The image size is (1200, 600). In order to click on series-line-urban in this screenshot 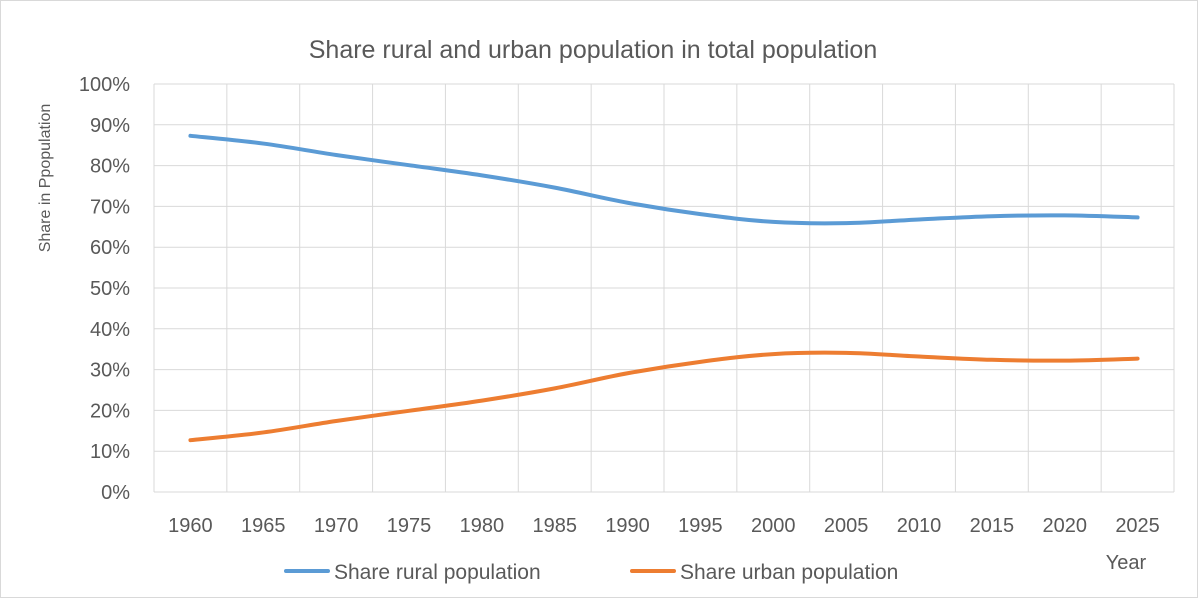, I will do `click(664, 396)`.